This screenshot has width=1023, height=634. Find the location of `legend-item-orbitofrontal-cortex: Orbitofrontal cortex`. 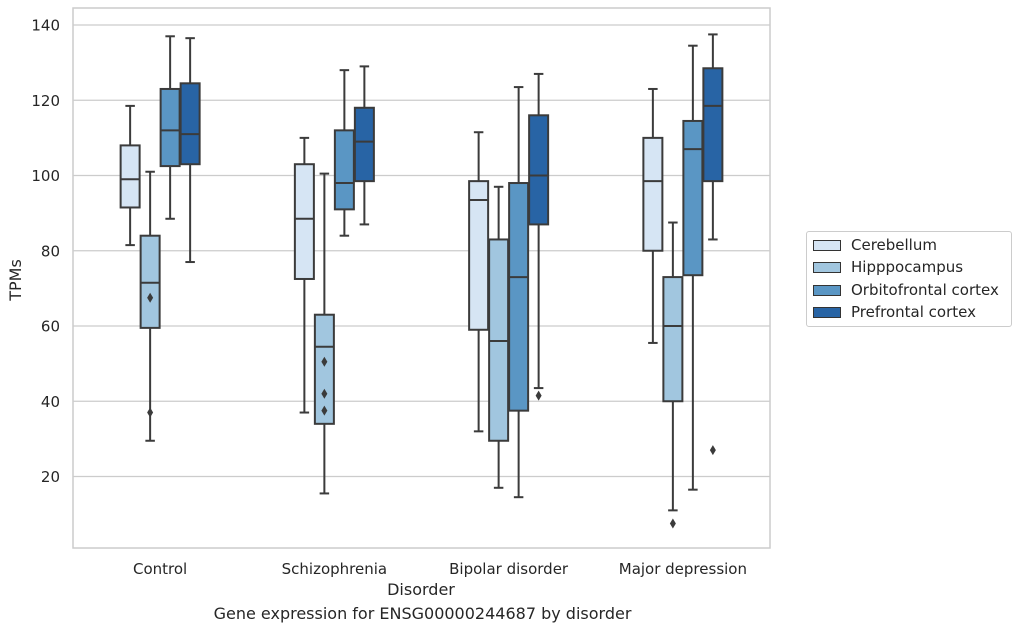

legend-item-orbitofrontal-cortex: Orbitofrontal cortex is located at coordinates (906, 290).